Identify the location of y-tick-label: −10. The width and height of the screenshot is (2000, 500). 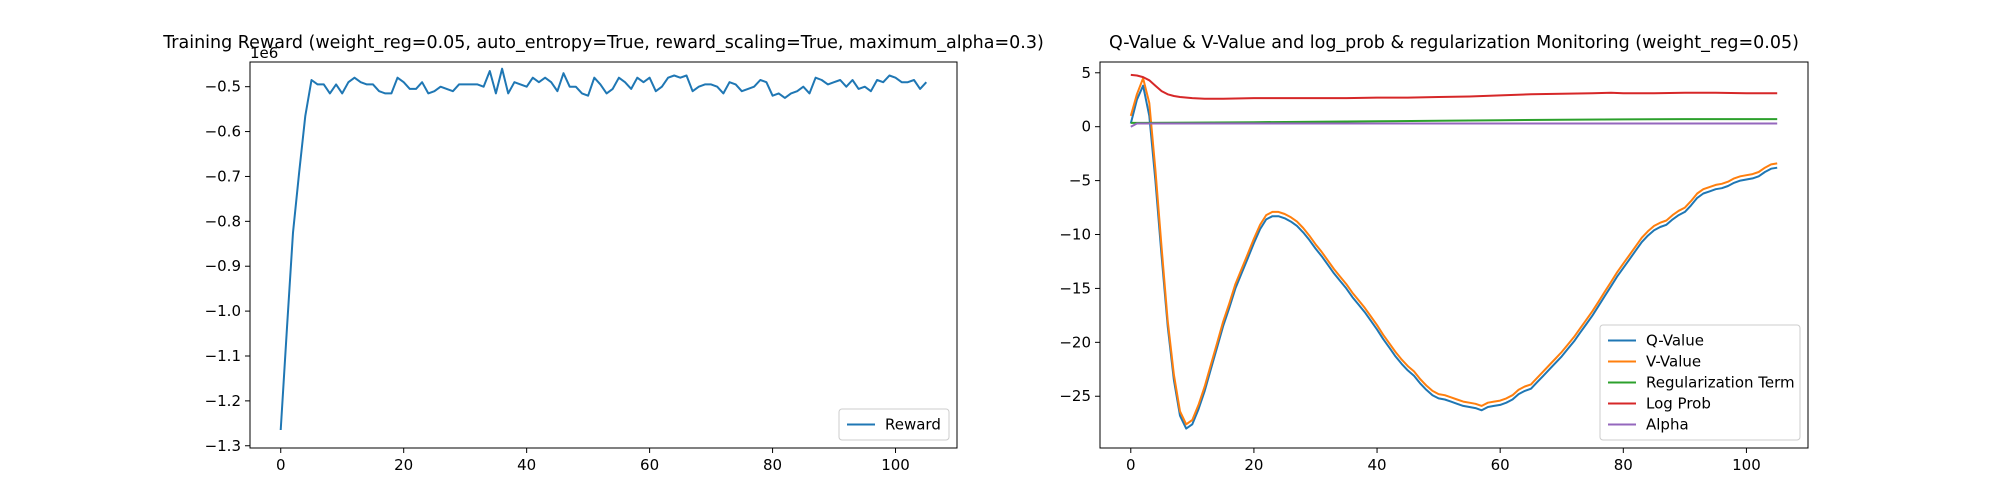
(1075, 235).